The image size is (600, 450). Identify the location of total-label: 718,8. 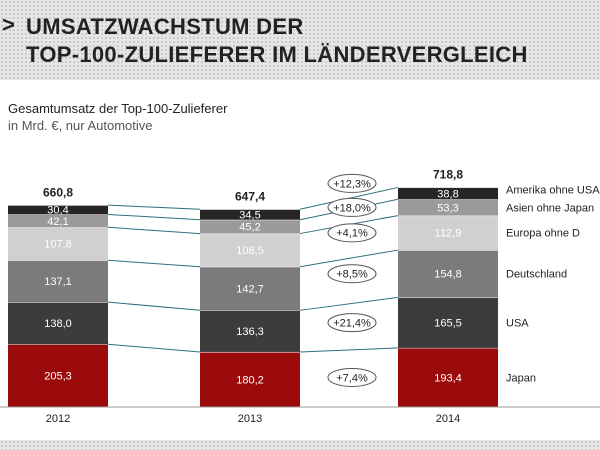
(448, 175).